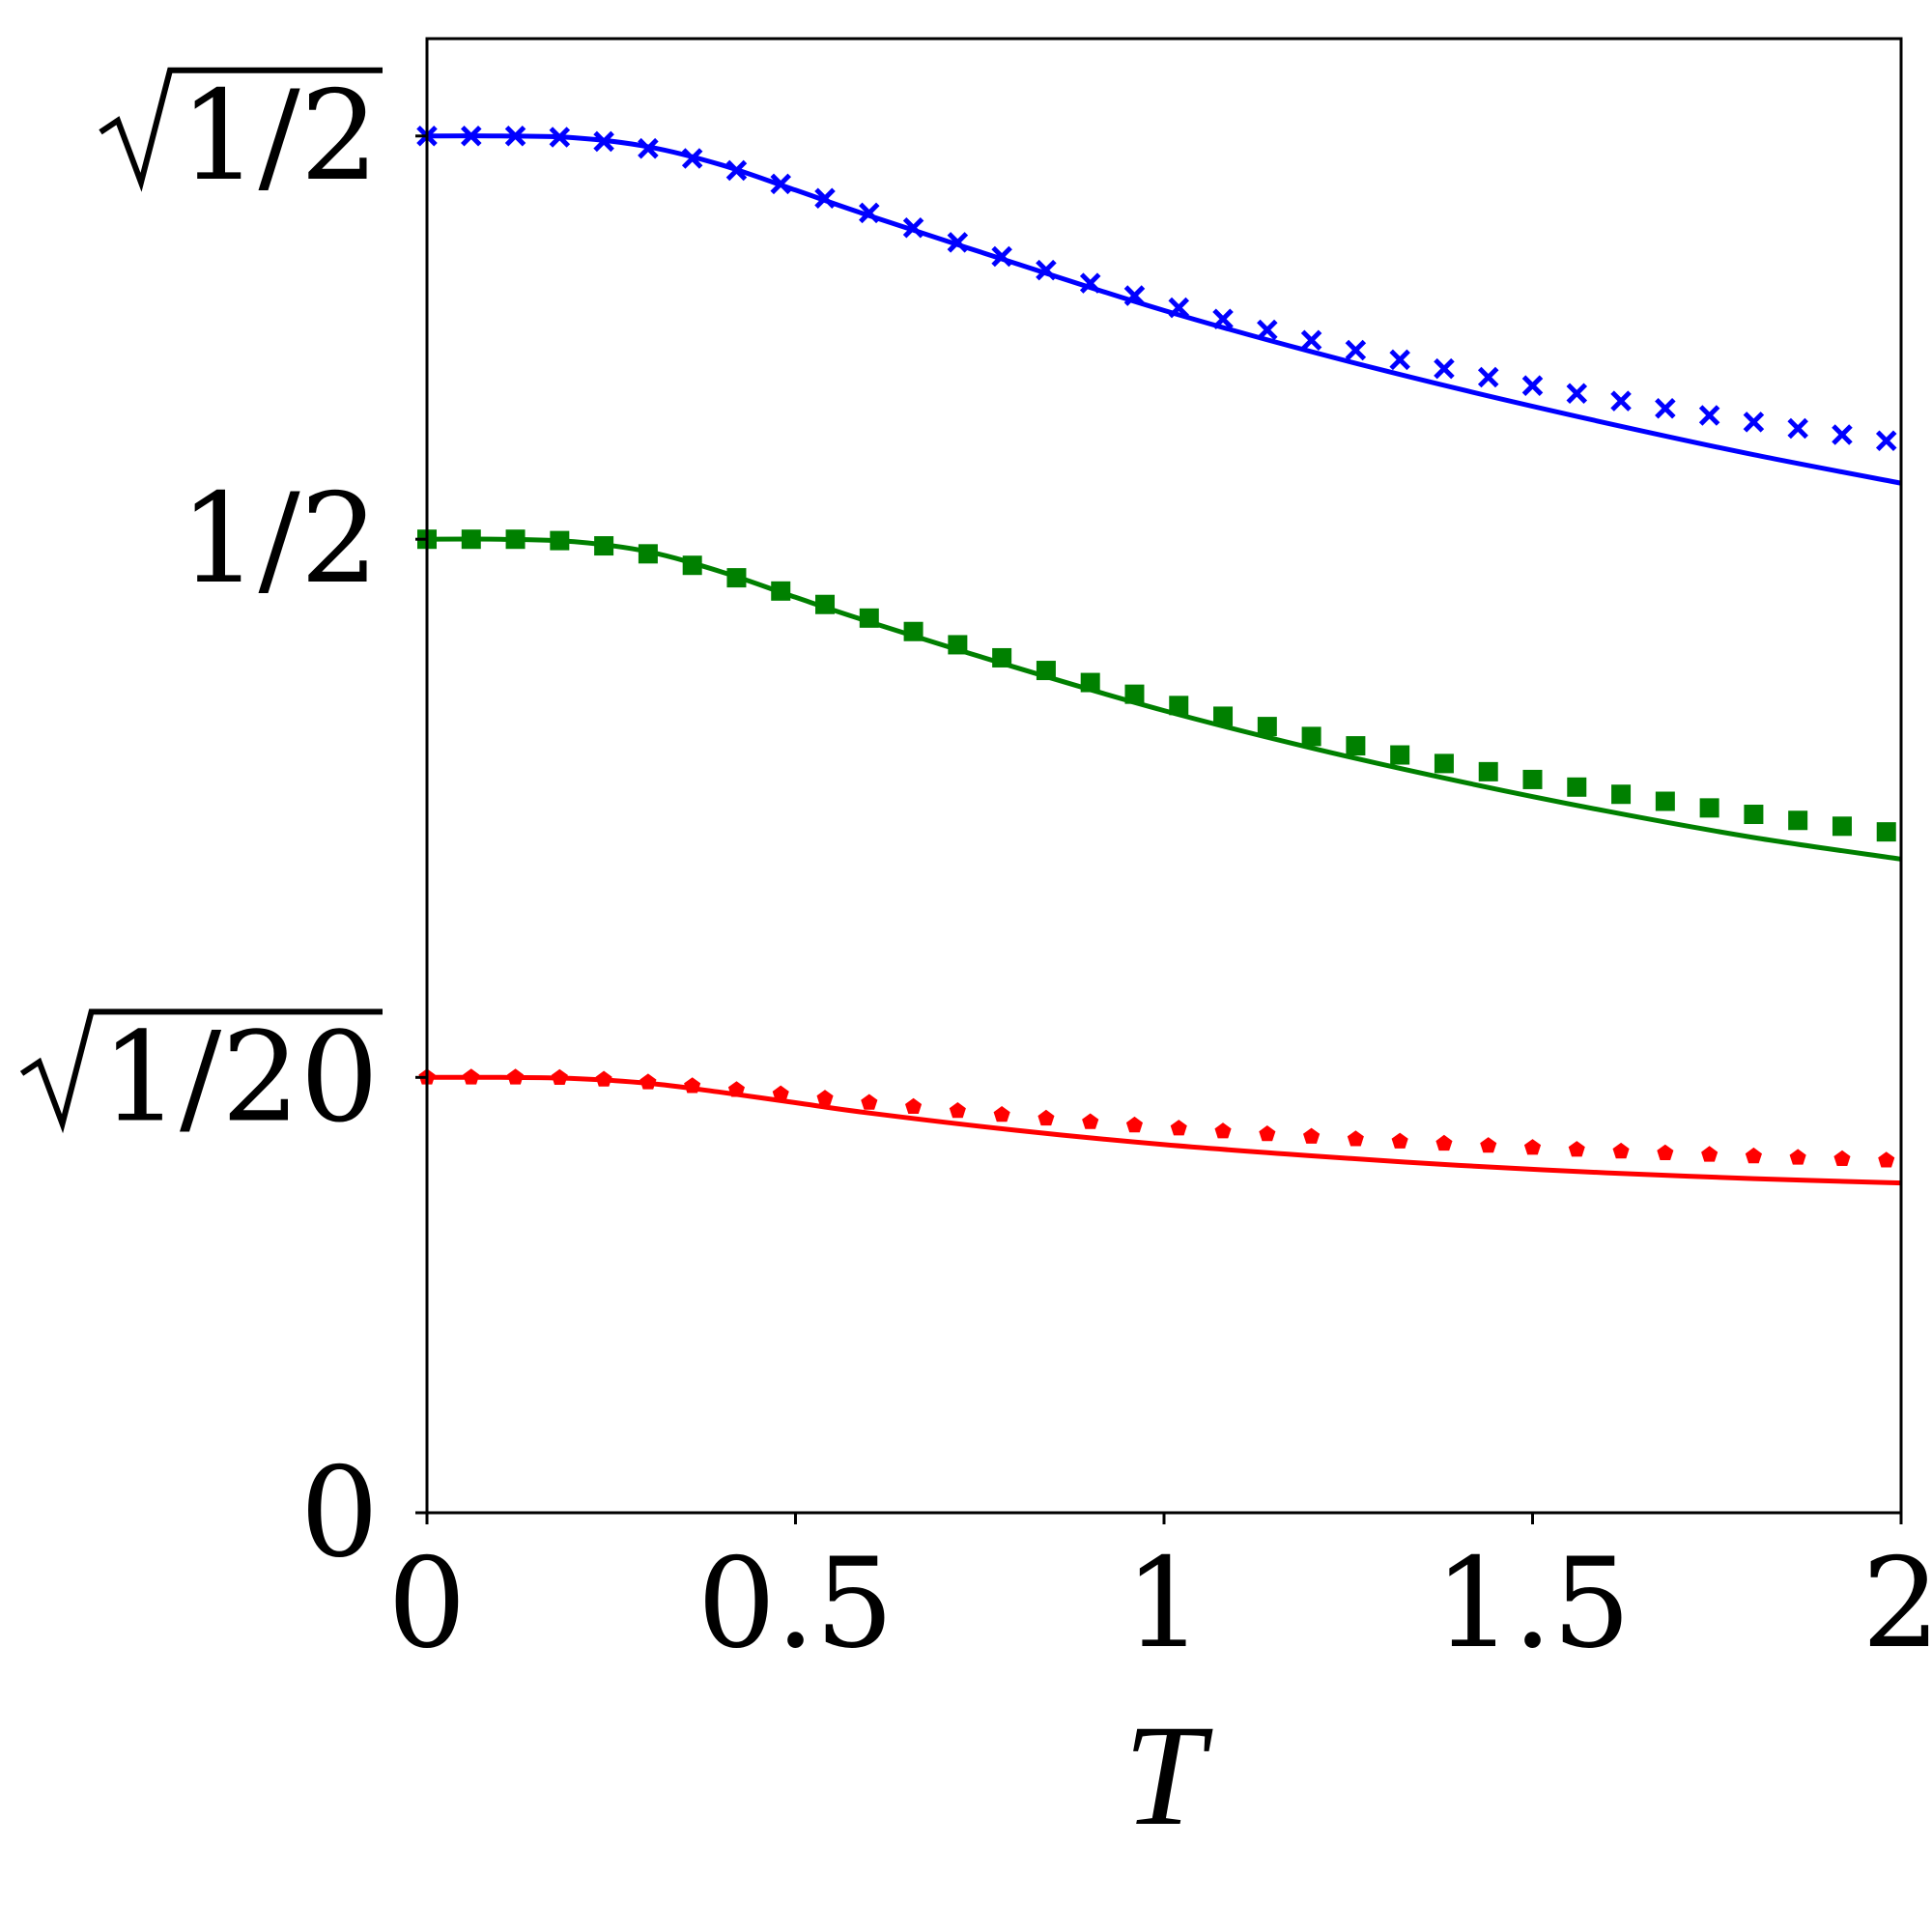  Describe the element at coordinates (339, 1513) in the screenshot. I see `y-tick-label-0: 0` at that location.